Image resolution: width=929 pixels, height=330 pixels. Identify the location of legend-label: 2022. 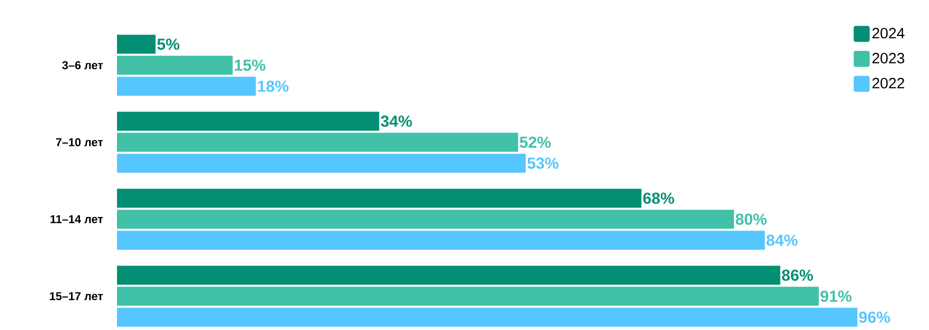
(888, 83).